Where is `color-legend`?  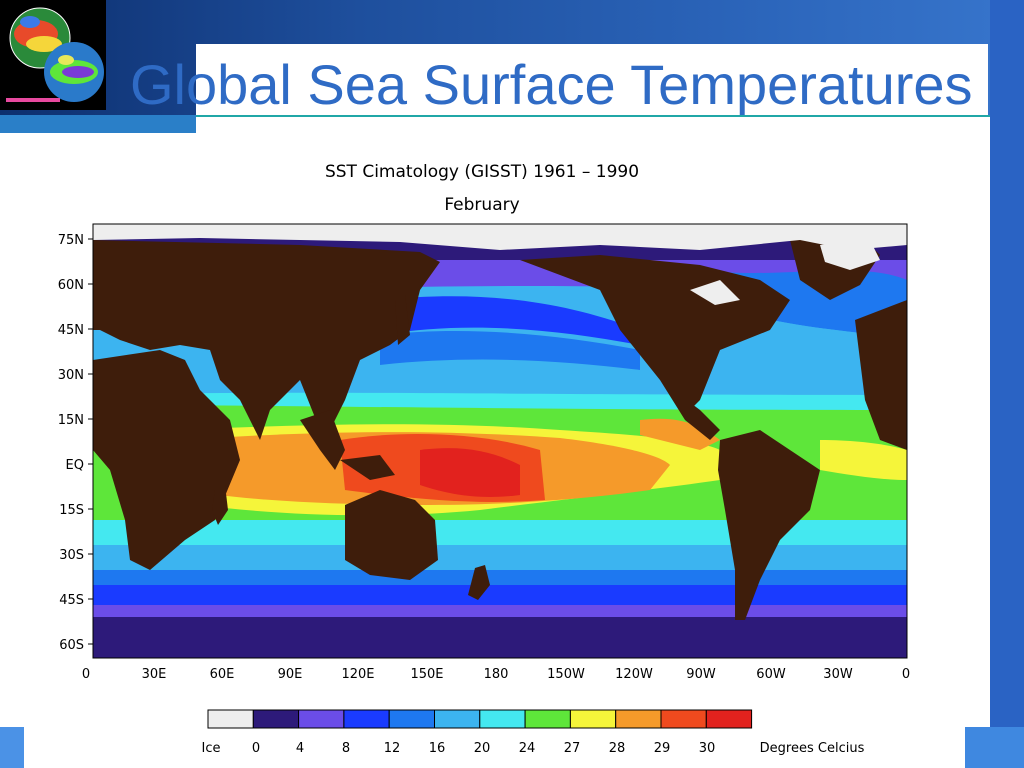
color-legend is located at coordinates (480, 719).